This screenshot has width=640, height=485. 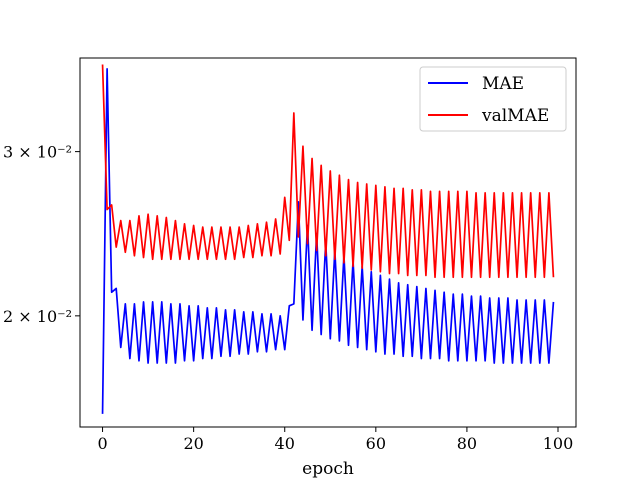 What do you see at coordinates (37, 152) in the screenshot?
I see `y-tick-label: 3 × 10⁻²` at bounding box center [37, 152].